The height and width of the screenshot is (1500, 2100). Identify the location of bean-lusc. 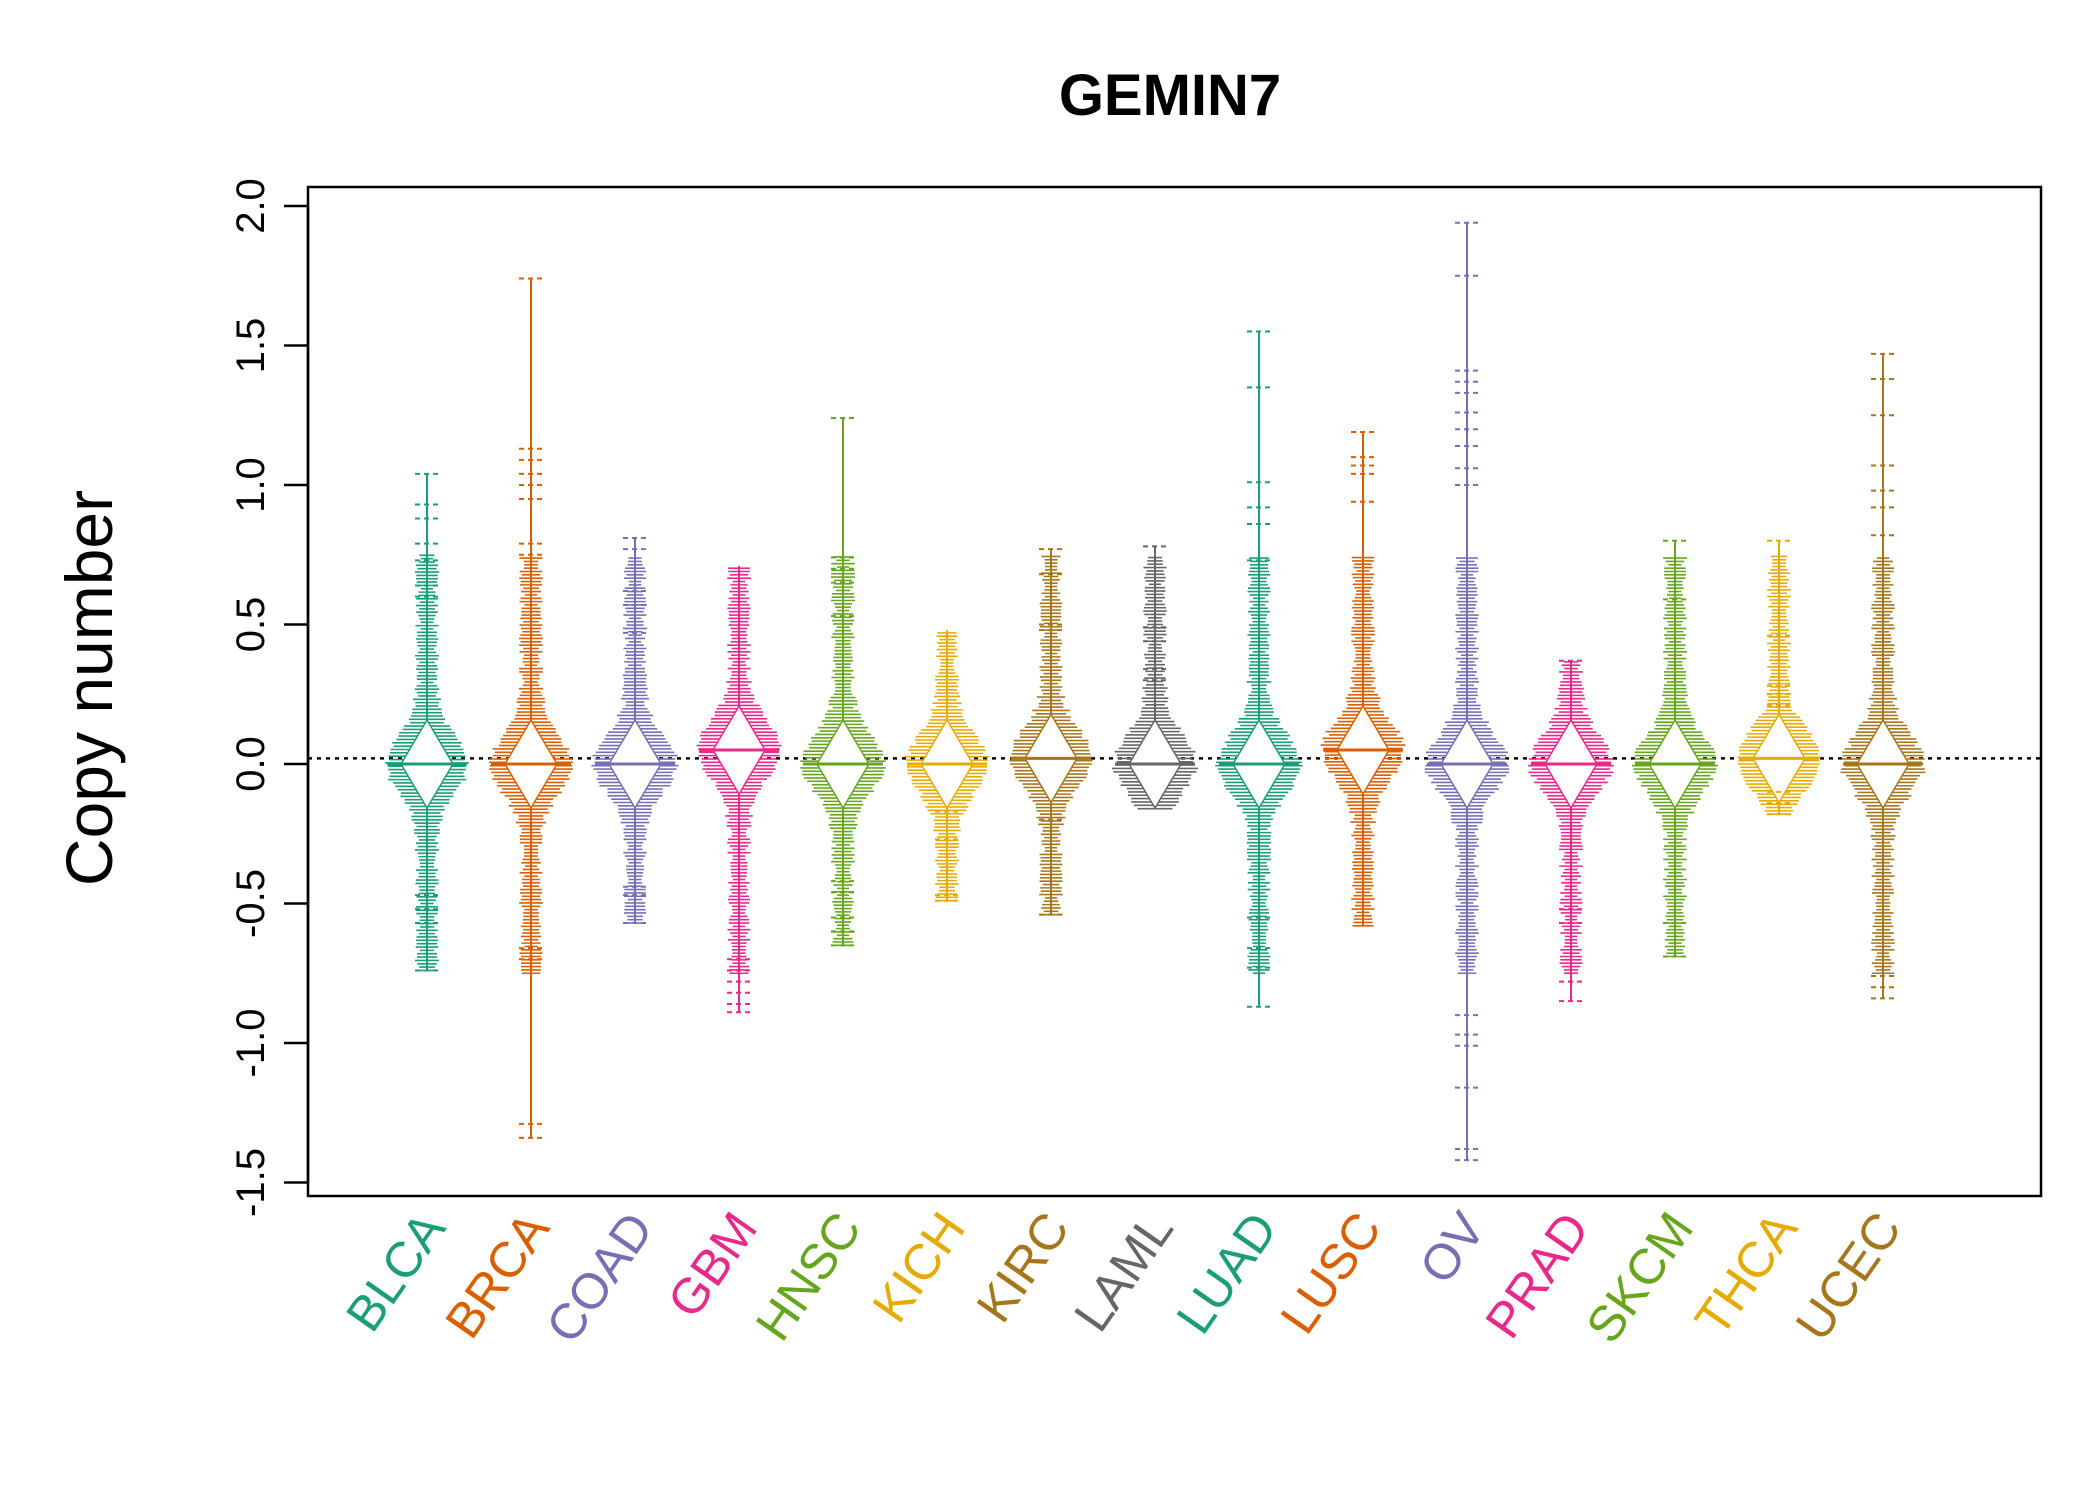
(1363, 678).